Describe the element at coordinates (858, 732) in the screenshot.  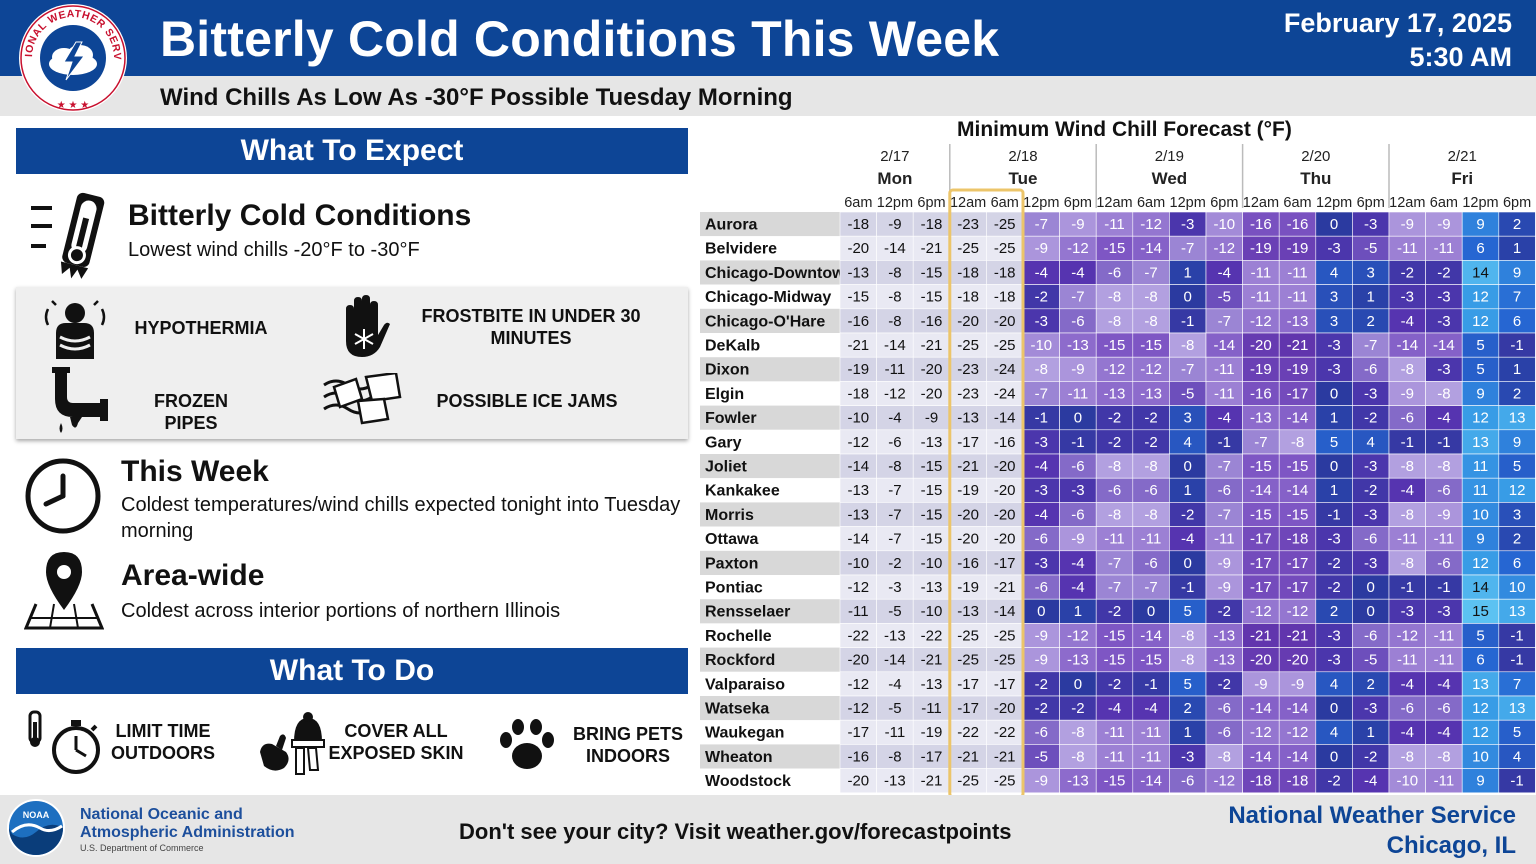
I see `wind-chill-value: -17` at that location.